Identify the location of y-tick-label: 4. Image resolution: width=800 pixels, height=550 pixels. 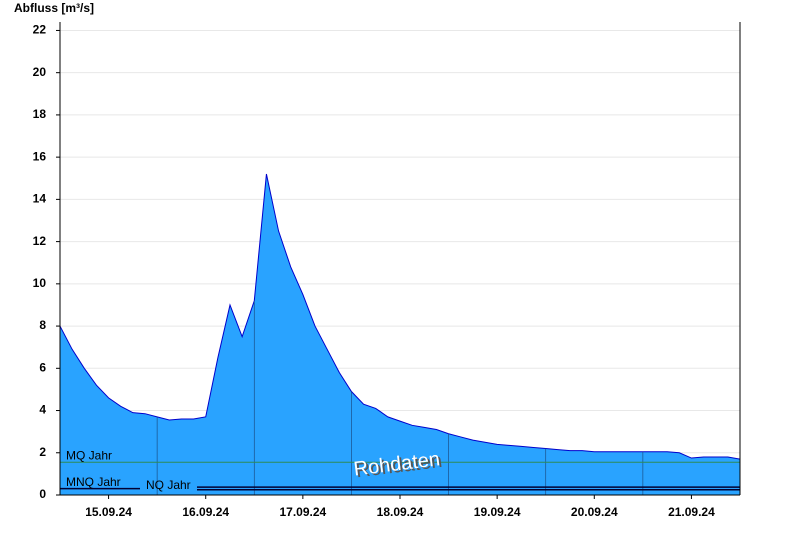
(42, 410).